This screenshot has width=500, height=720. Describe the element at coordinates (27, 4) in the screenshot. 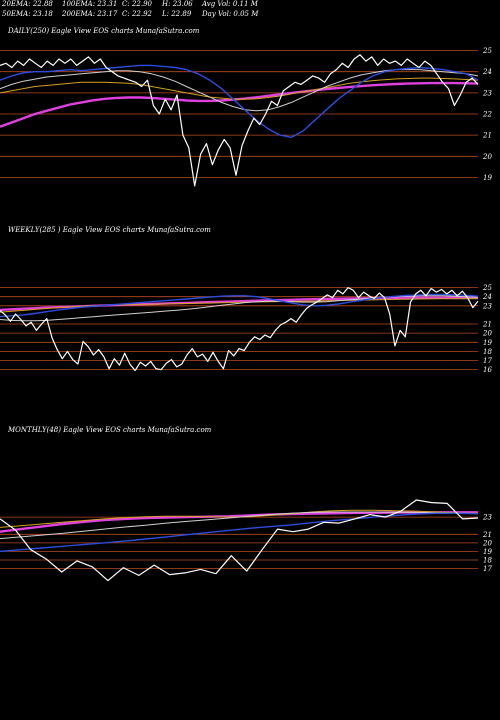

I see `header-ema20: 20EMA: 22.88` at that location.